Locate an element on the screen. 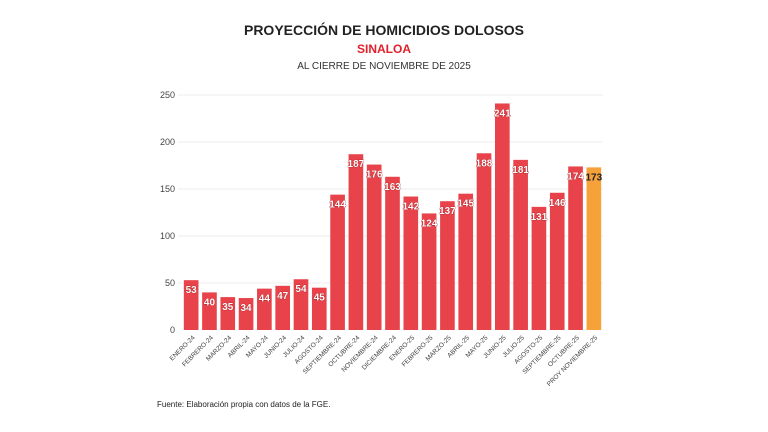  data-label: 131 is located at coordinates (539, 217).